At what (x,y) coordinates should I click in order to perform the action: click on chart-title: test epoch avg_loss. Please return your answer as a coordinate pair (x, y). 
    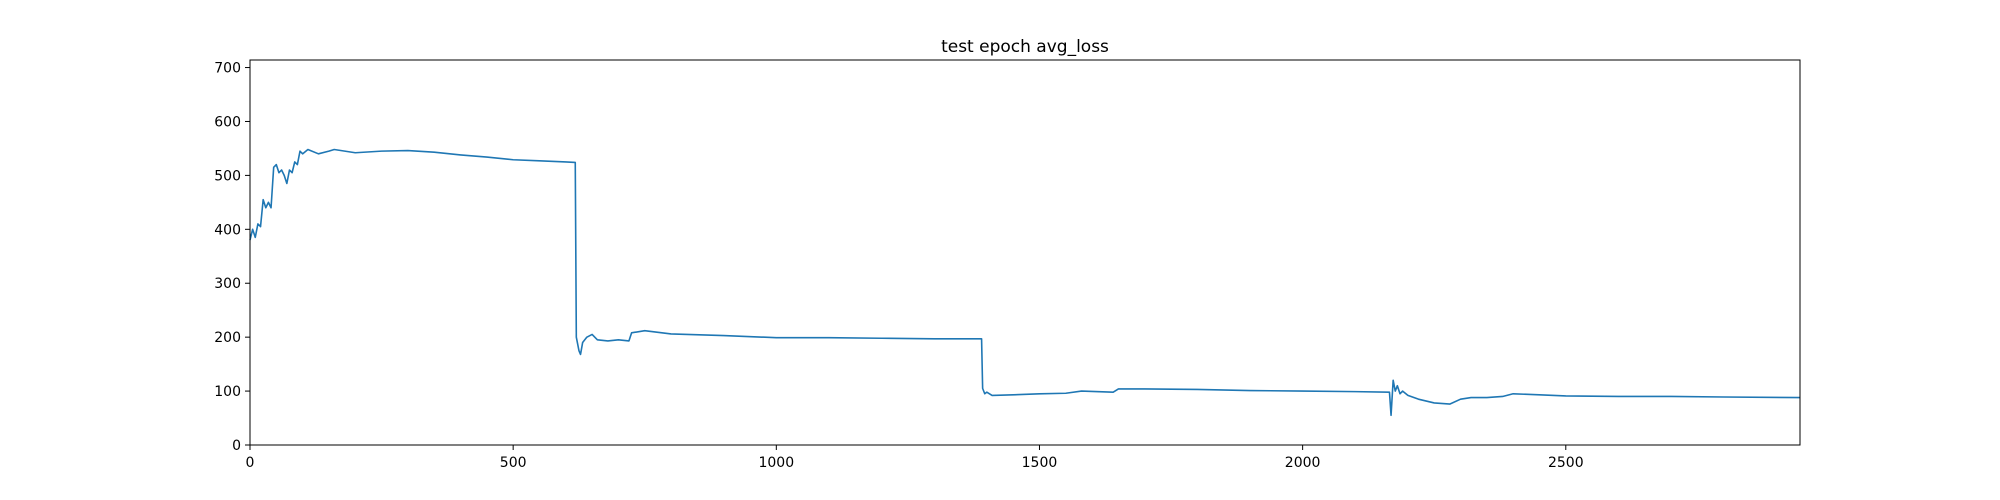
    Looking at the image, I should click on (1025, 47).